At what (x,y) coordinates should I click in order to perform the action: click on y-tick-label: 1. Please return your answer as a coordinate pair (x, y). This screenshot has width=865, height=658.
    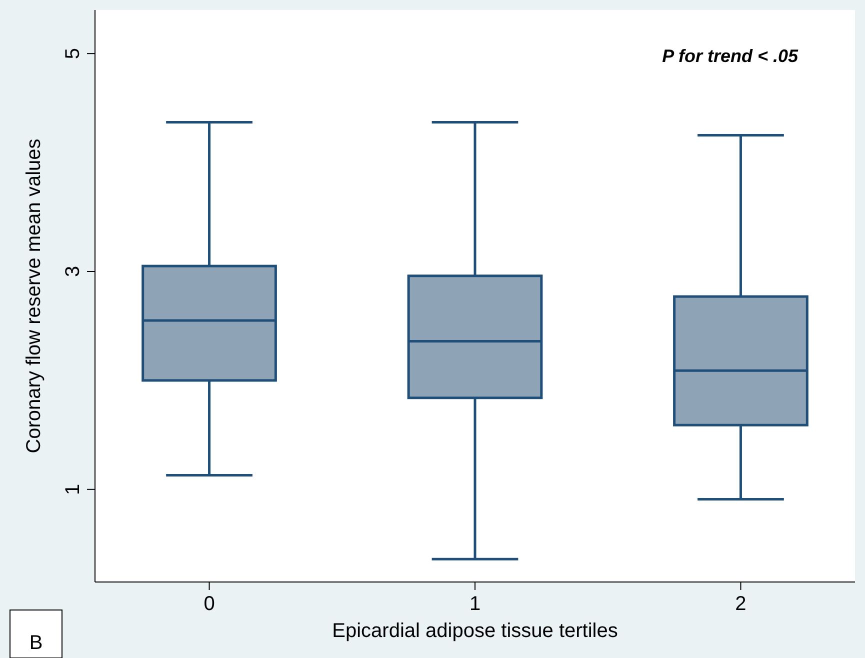
    Looking at the image, I should click on (73, 489).